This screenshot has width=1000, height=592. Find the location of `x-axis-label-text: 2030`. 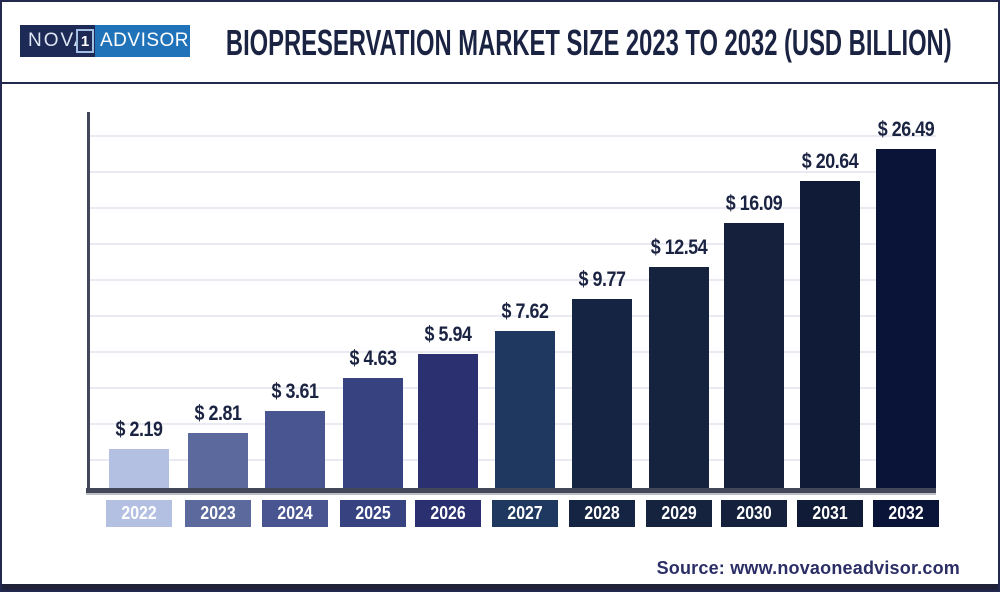

x-axis-label-text: 2030 is located at coordinates (754, 513).